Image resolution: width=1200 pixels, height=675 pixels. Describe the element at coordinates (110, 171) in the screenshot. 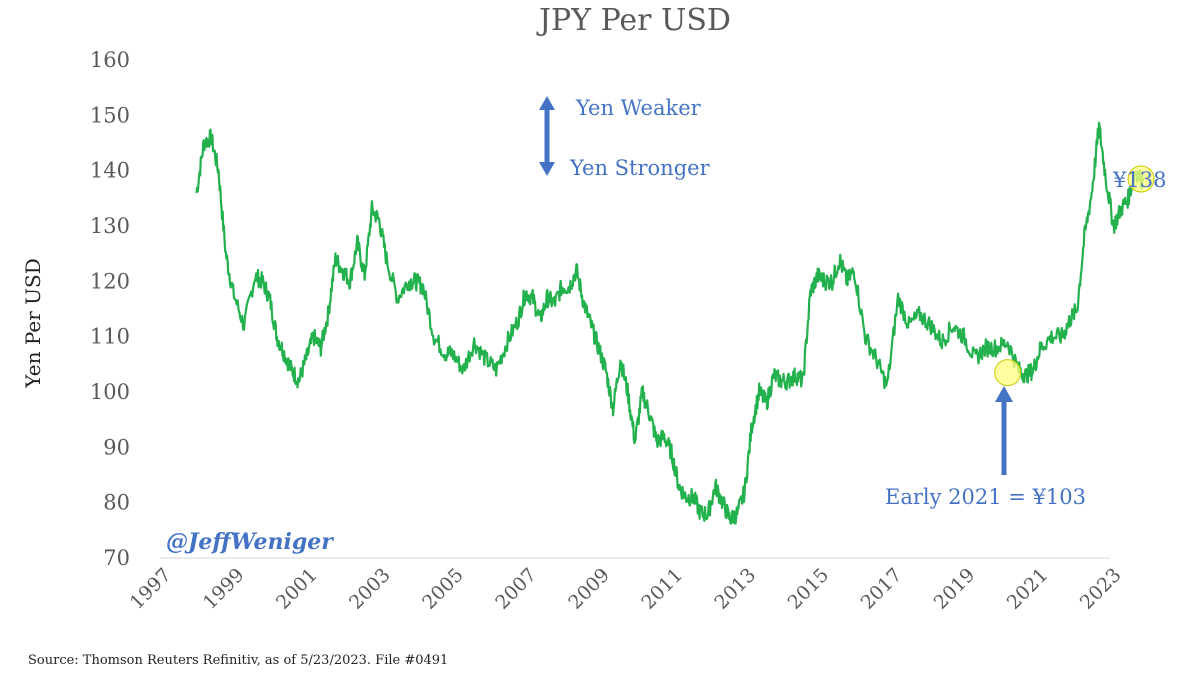

I see `y-tick-label: 140` at that location.